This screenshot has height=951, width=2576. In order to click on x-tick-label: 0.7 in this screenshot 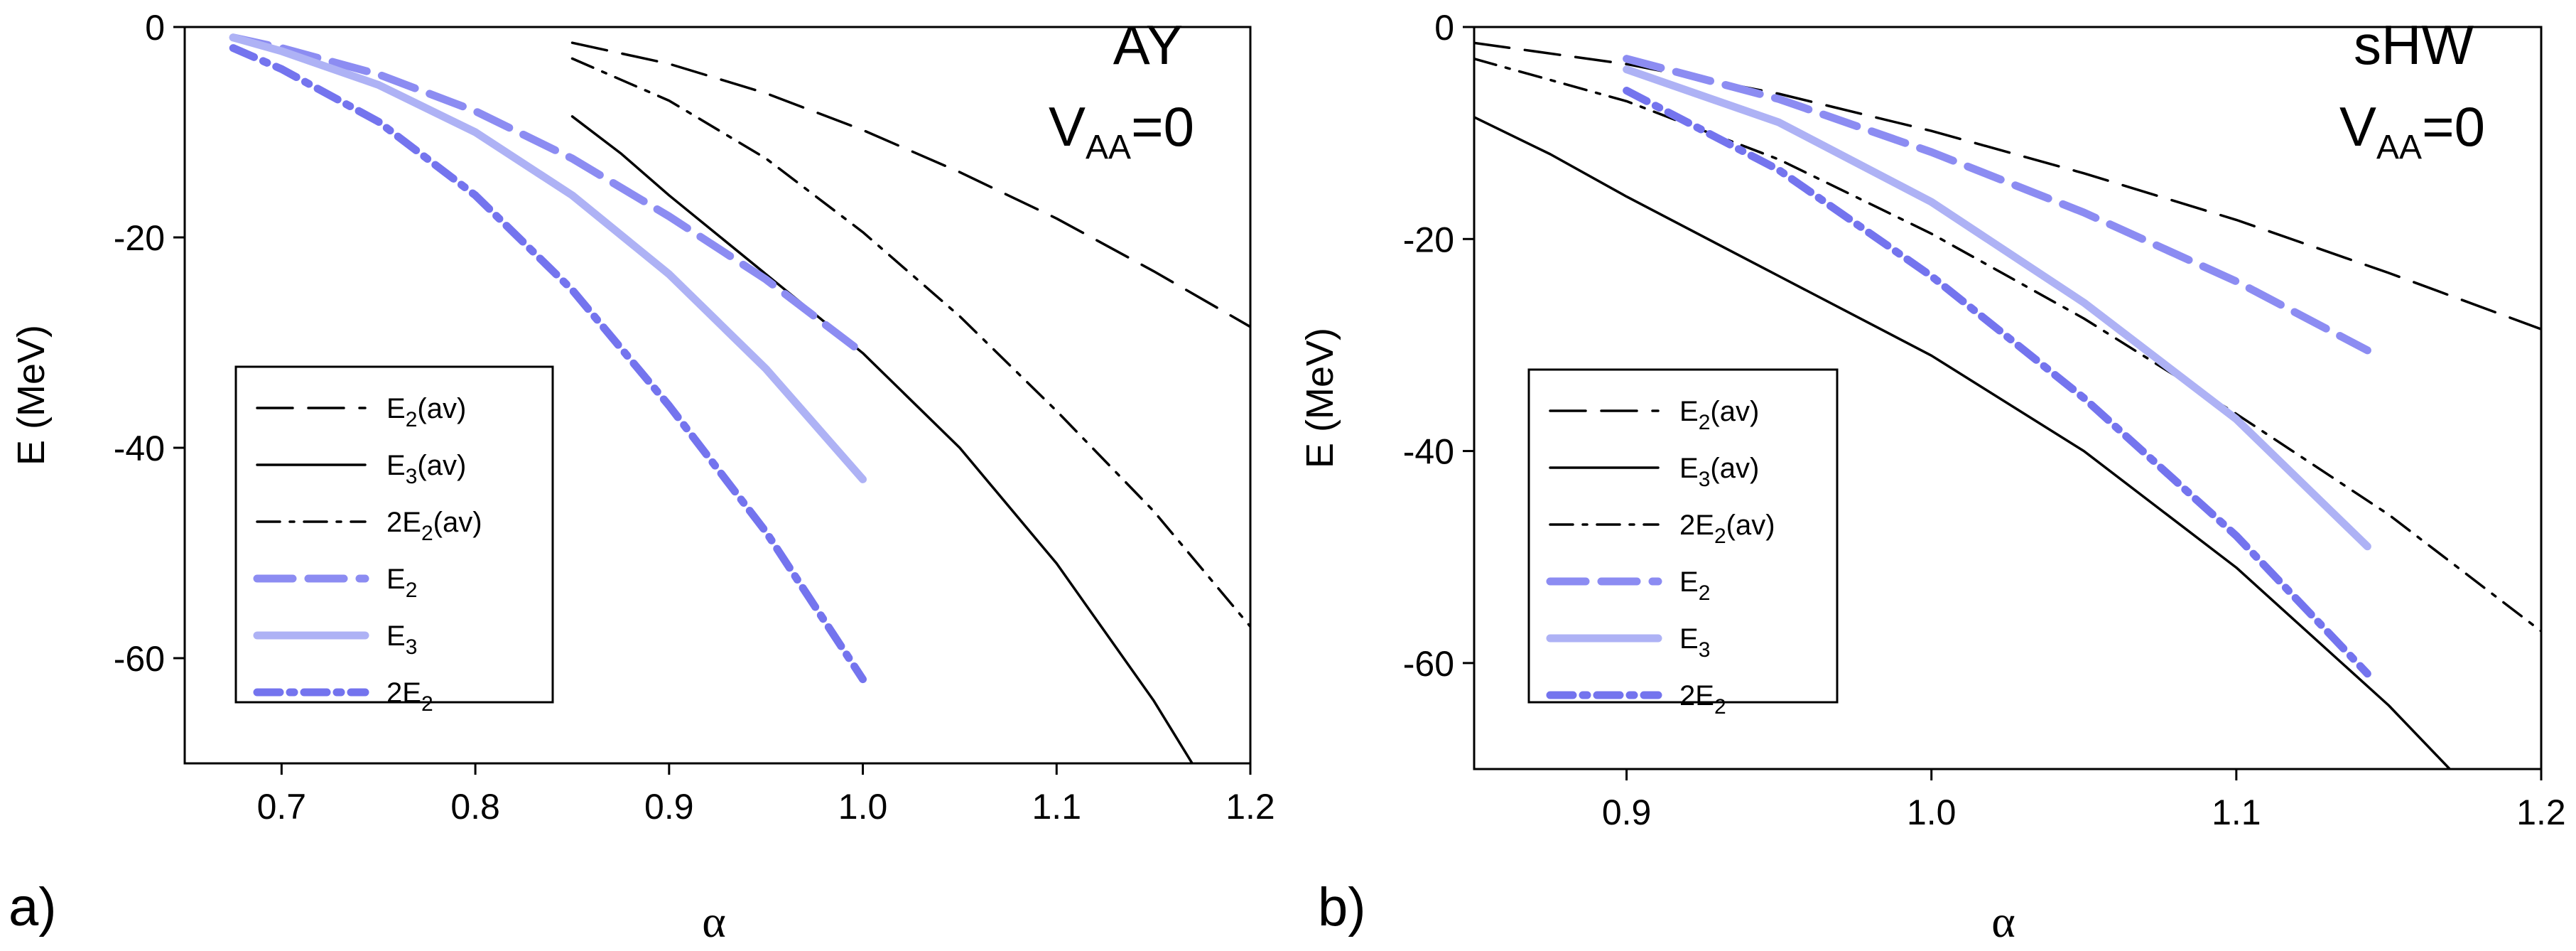, I will do `click(282, 807)`.